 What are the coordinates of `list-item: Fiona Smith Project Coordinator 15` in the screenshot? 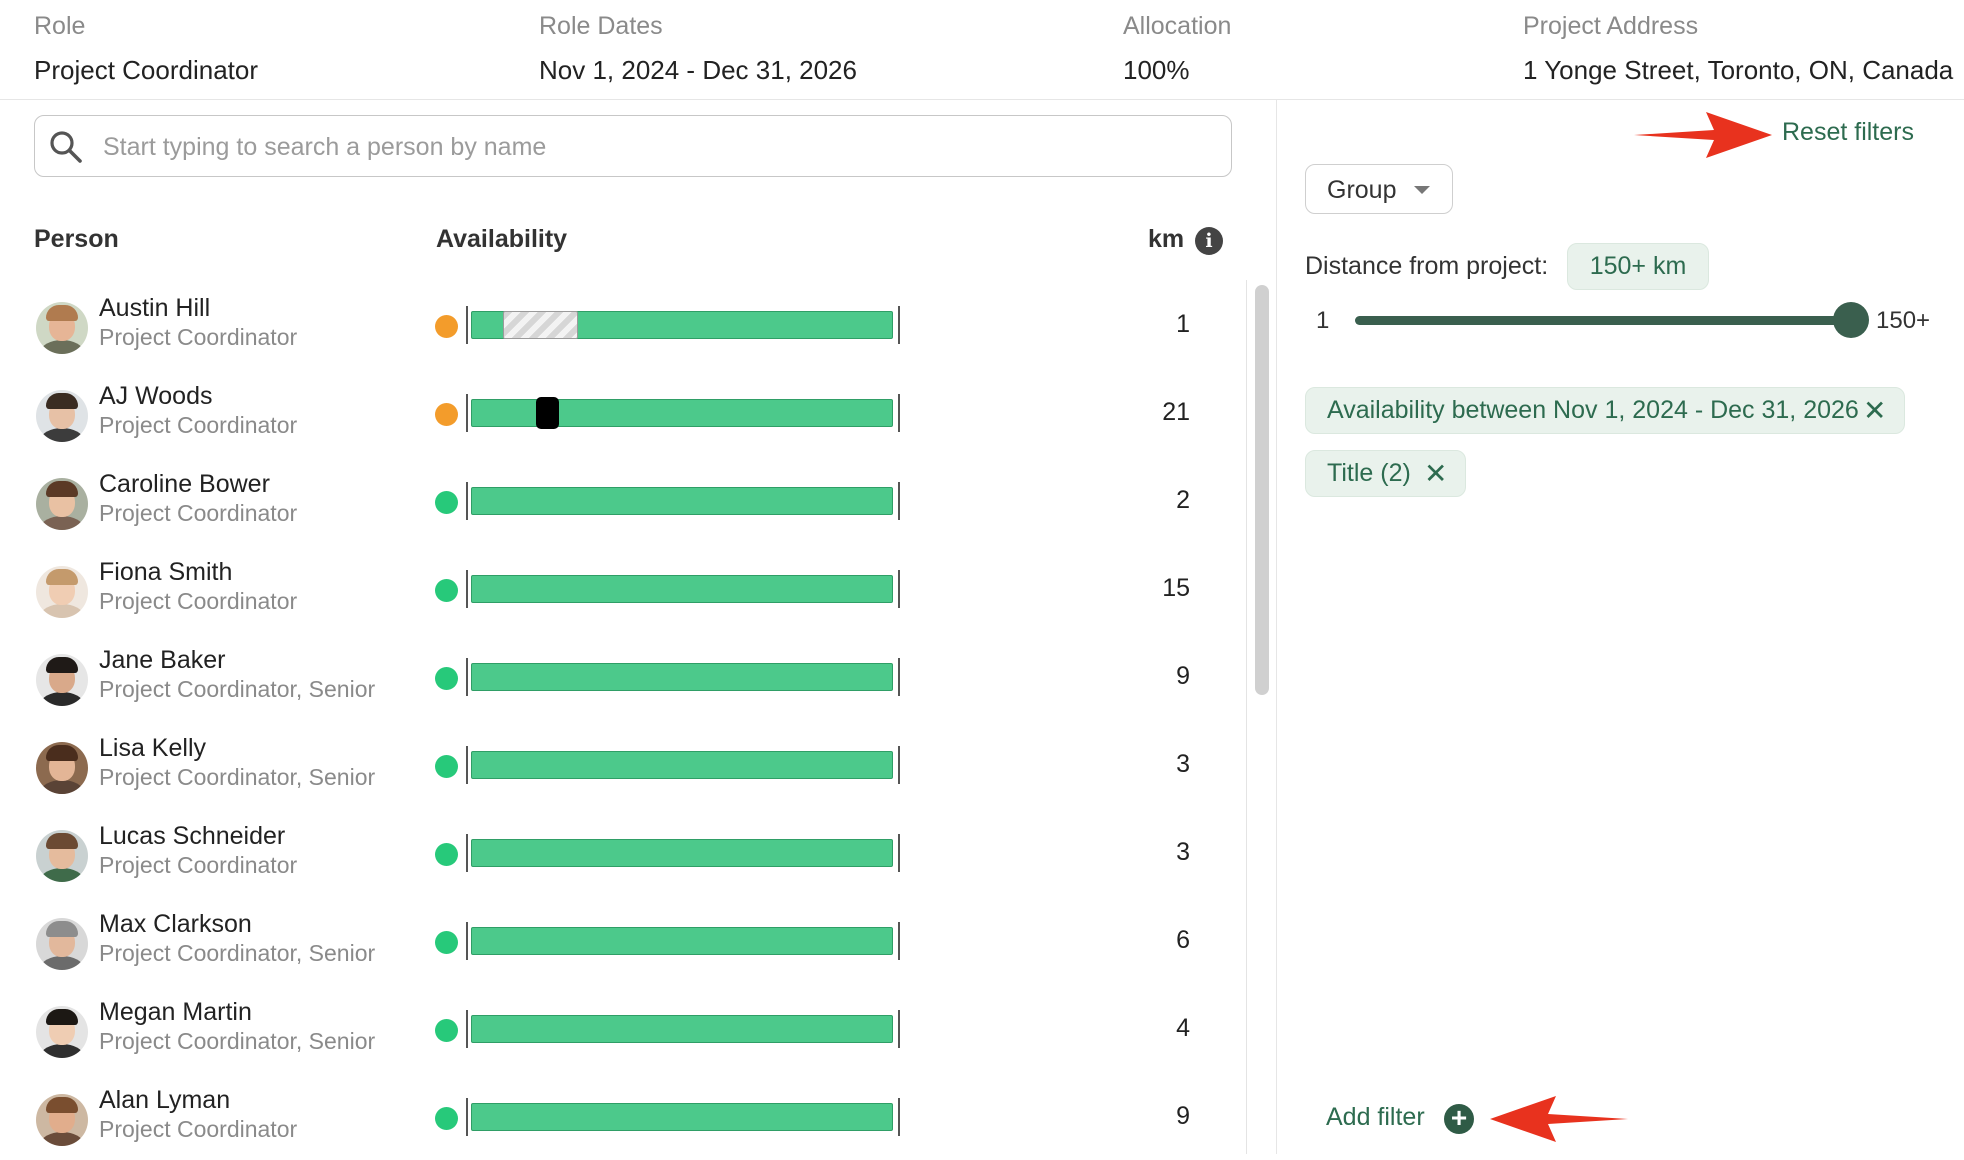 It's located at (620, 588).